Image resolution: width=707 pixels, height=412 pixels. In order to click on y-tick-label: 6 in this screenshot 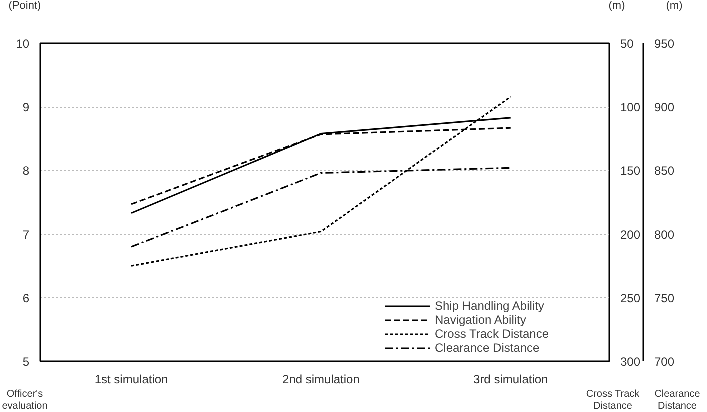, I will do `click(26, 298)`.